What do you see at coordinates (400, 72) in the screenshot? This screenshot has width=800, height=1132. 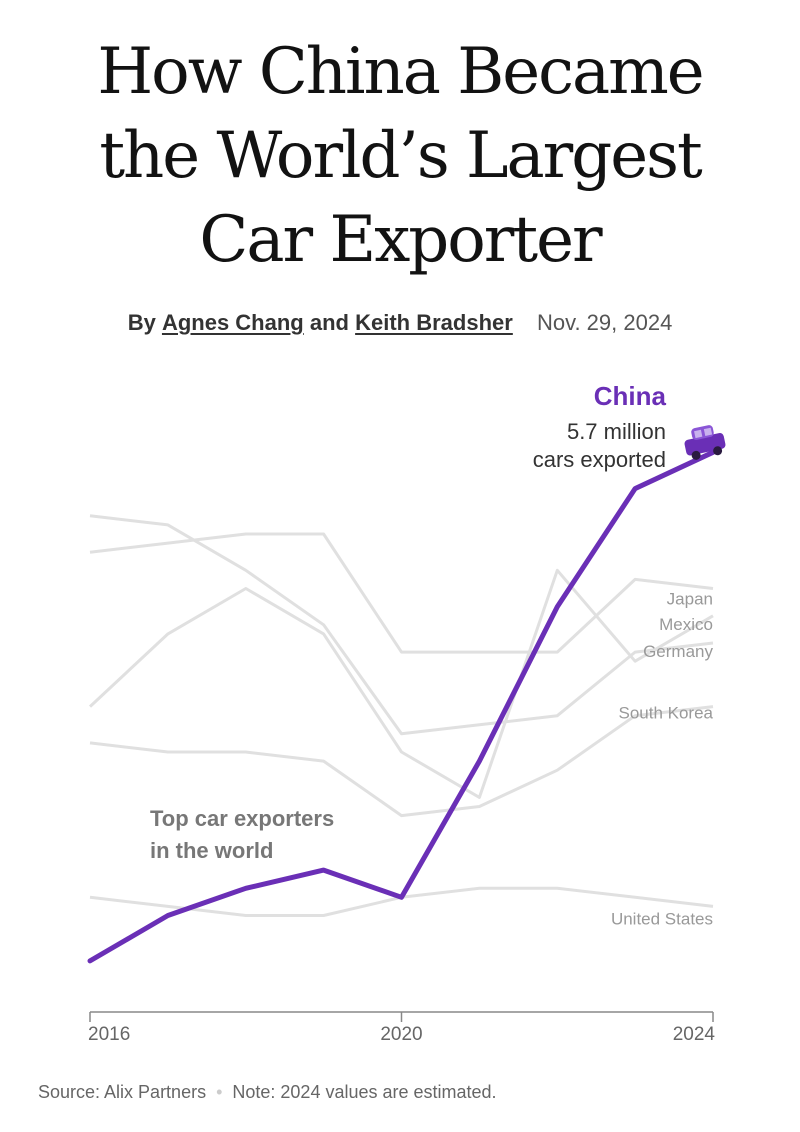 I see `headline-line-1: How China Became` at bounding box center [400, 72].